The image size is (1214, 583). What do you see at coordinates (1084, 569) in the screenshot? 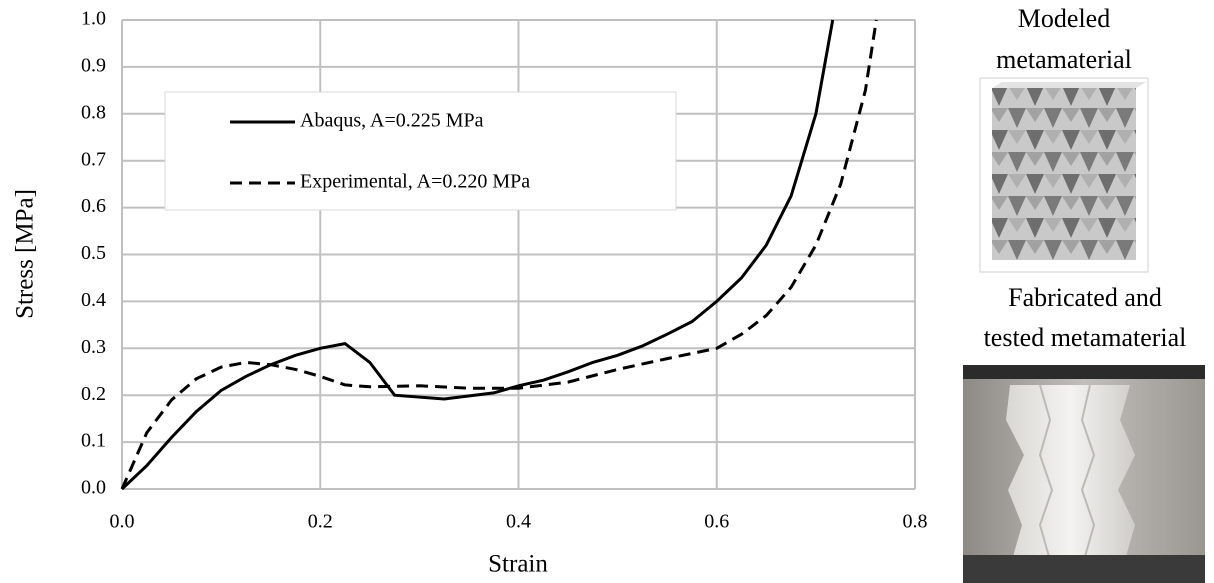
I see `photo-plate-bottom` at bounding box center [1084, 569].